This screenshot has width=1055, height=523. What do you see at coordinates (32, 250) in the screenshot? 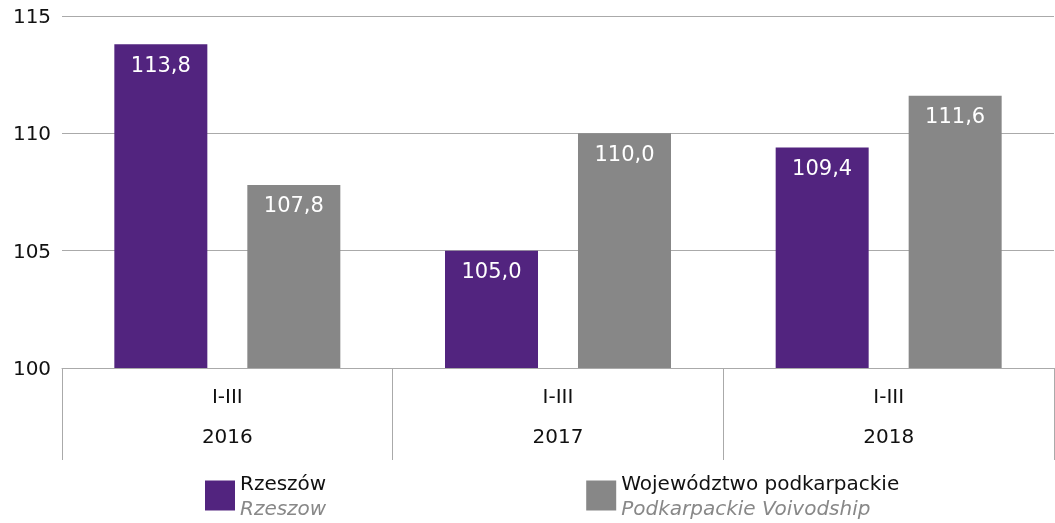
I see `y-tick-label: 105` at bounding box center [32, 250].